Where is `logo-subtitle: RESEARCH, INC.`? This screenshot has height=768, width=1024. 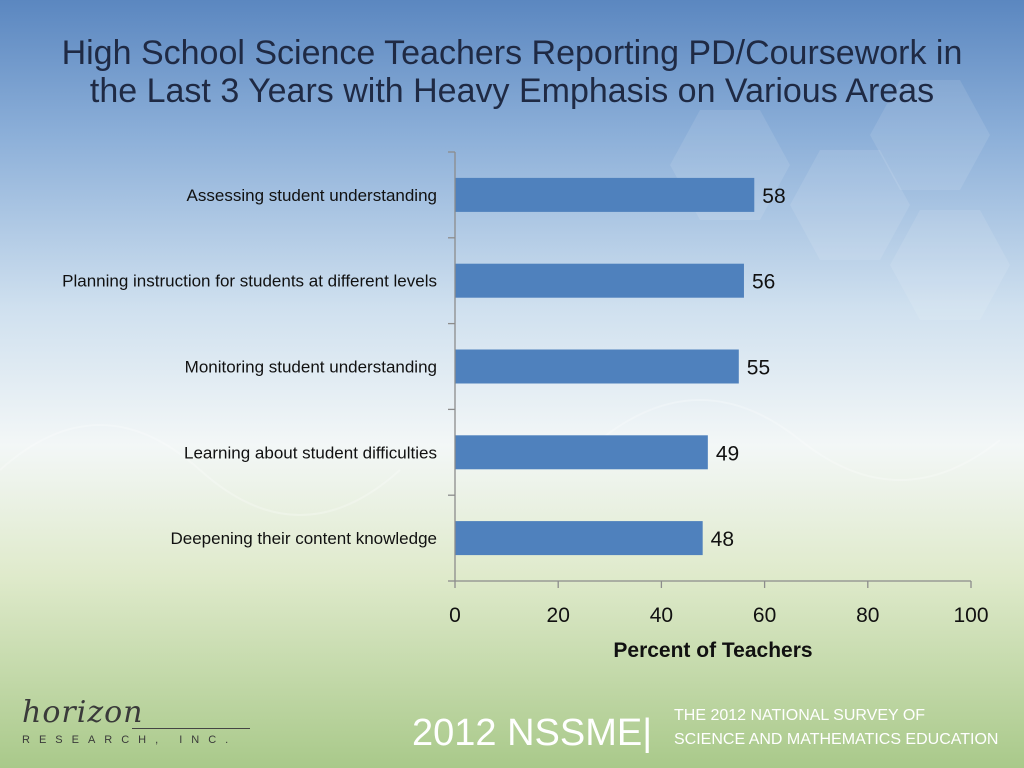 logo-subtitle: RESEARCH, INC. is located at coordinates (130, 740).